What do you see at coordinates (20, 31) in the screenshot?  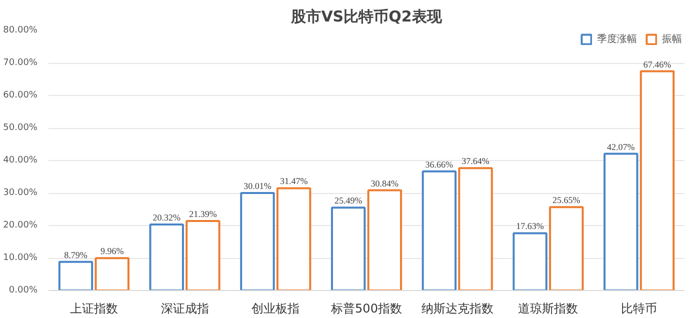 I see `y-tick-label: 80.00%` at bounding box center [20, 31].